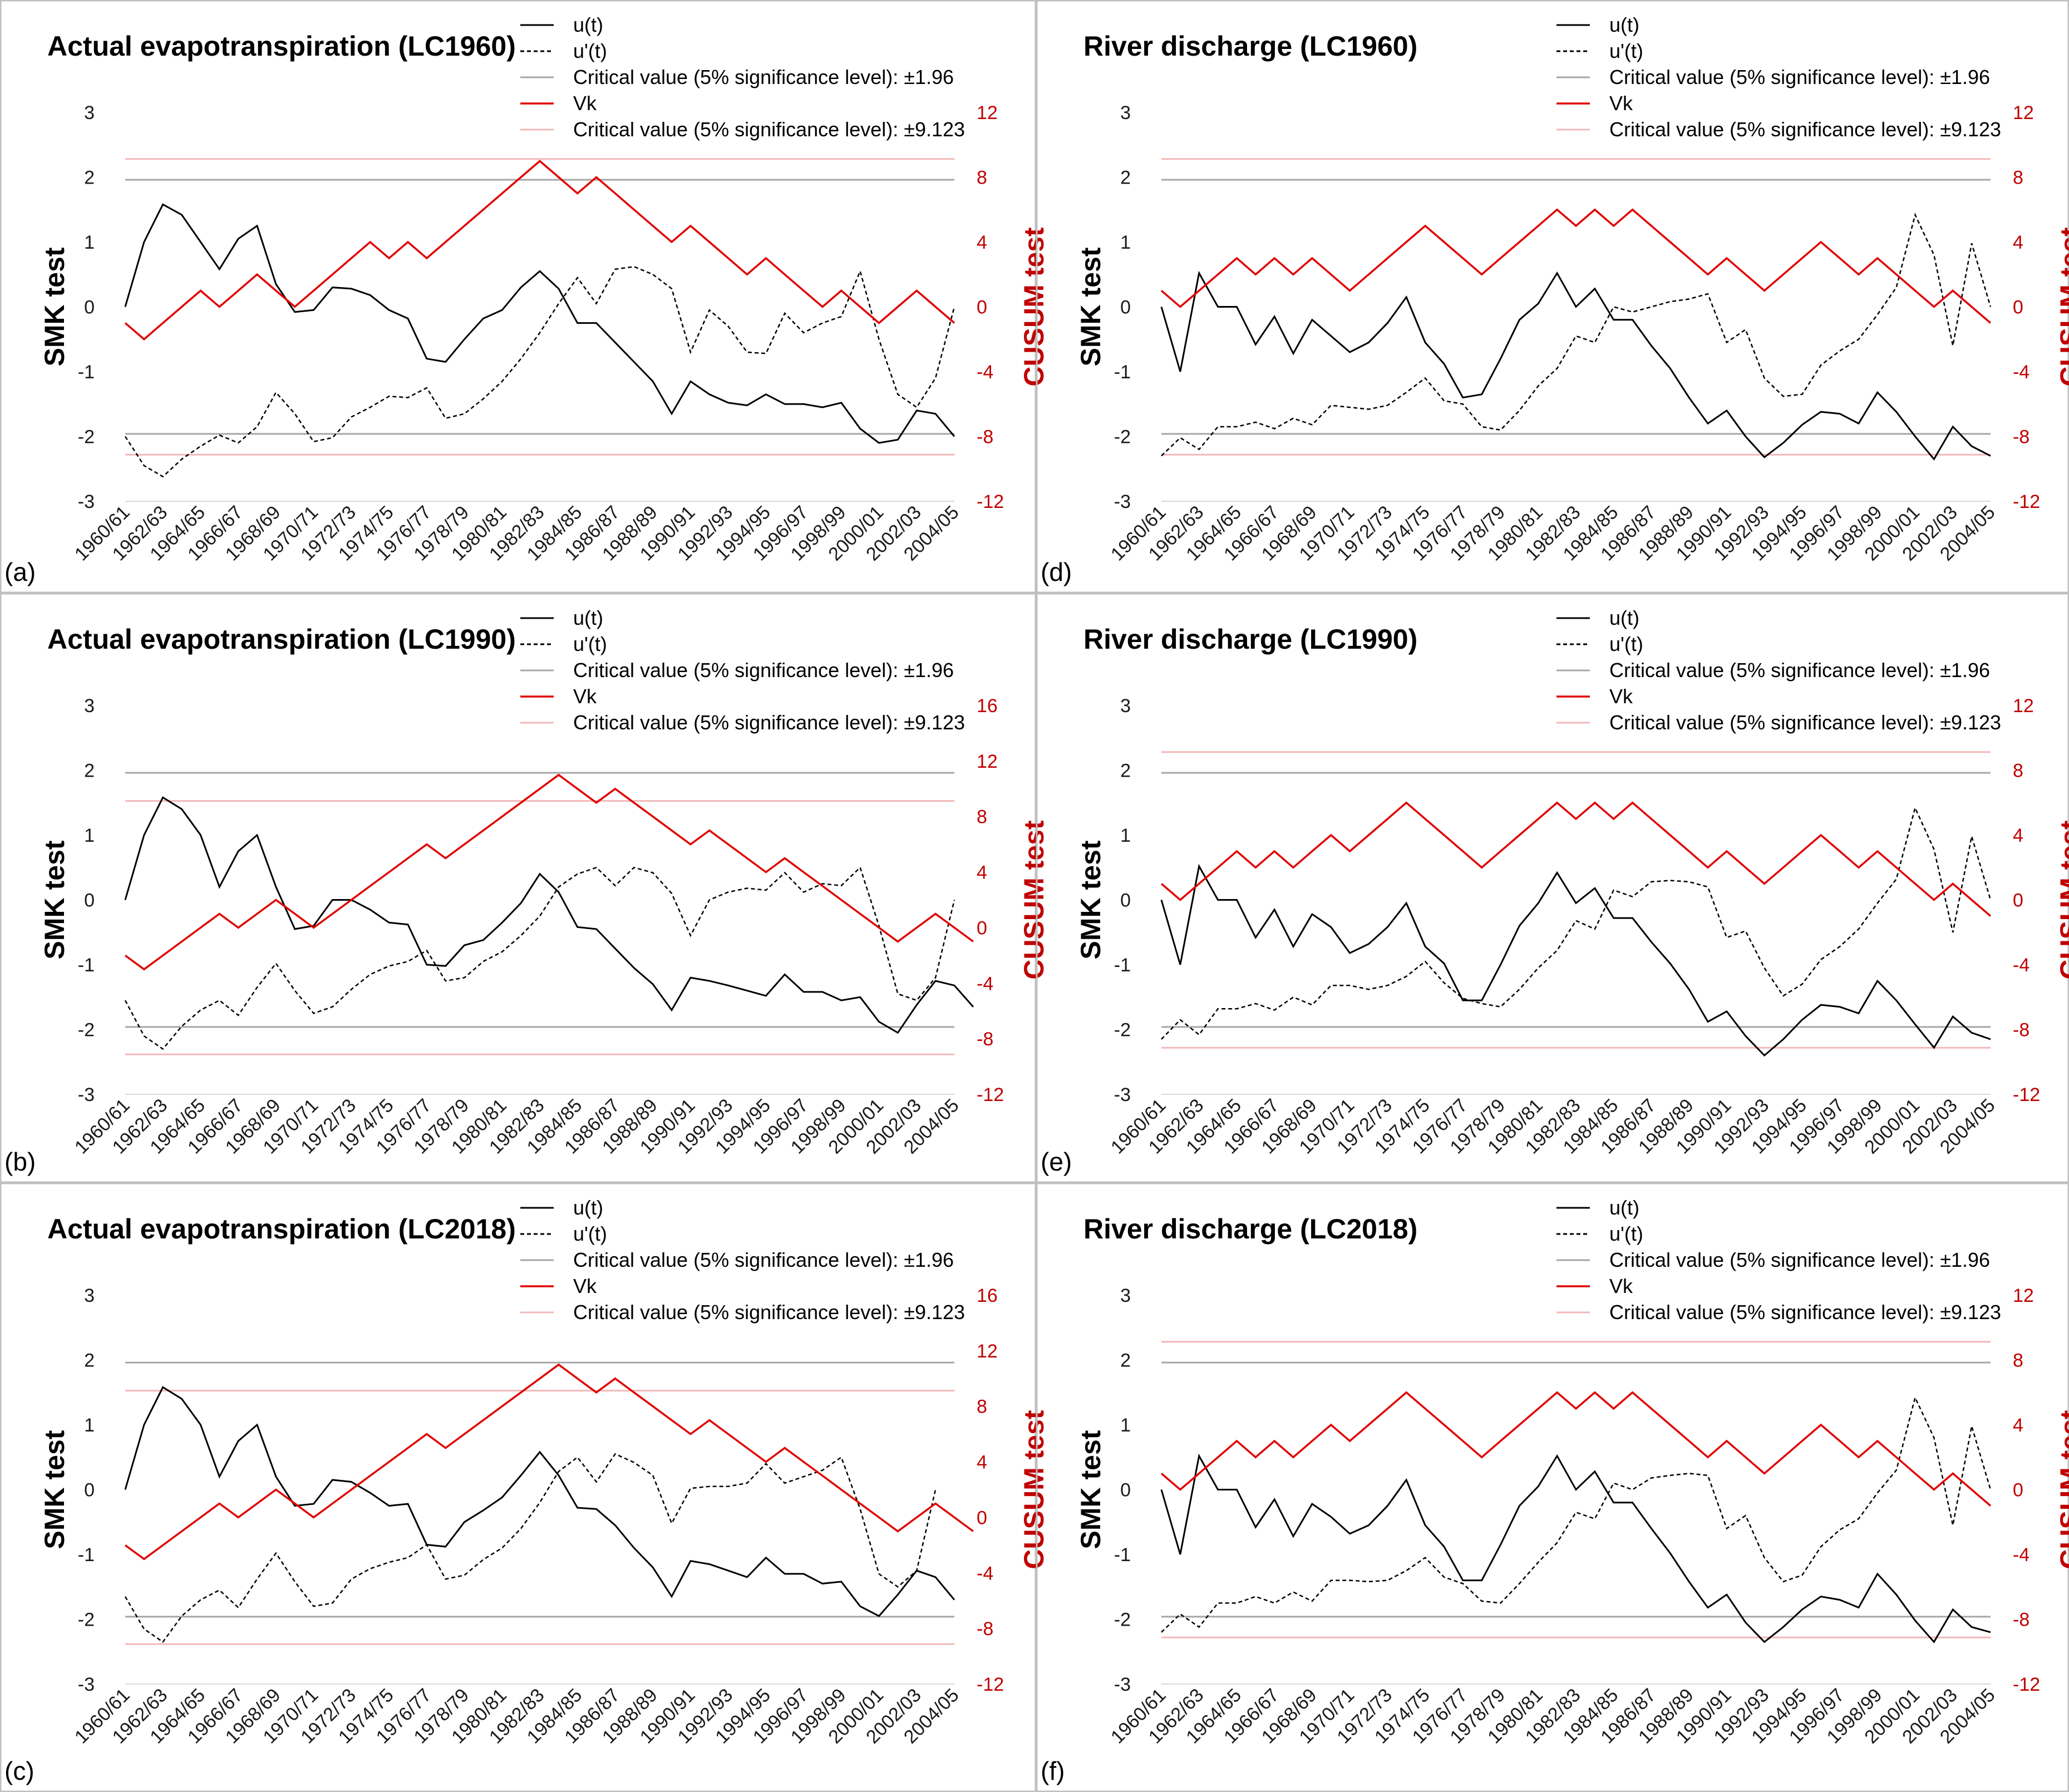 The height and width of the screenshot is (1792, 2069). Describe the element at coordinates (1250, 46) in the screenshot. I see `chart-title: River discharge (LC1960)` at that location.